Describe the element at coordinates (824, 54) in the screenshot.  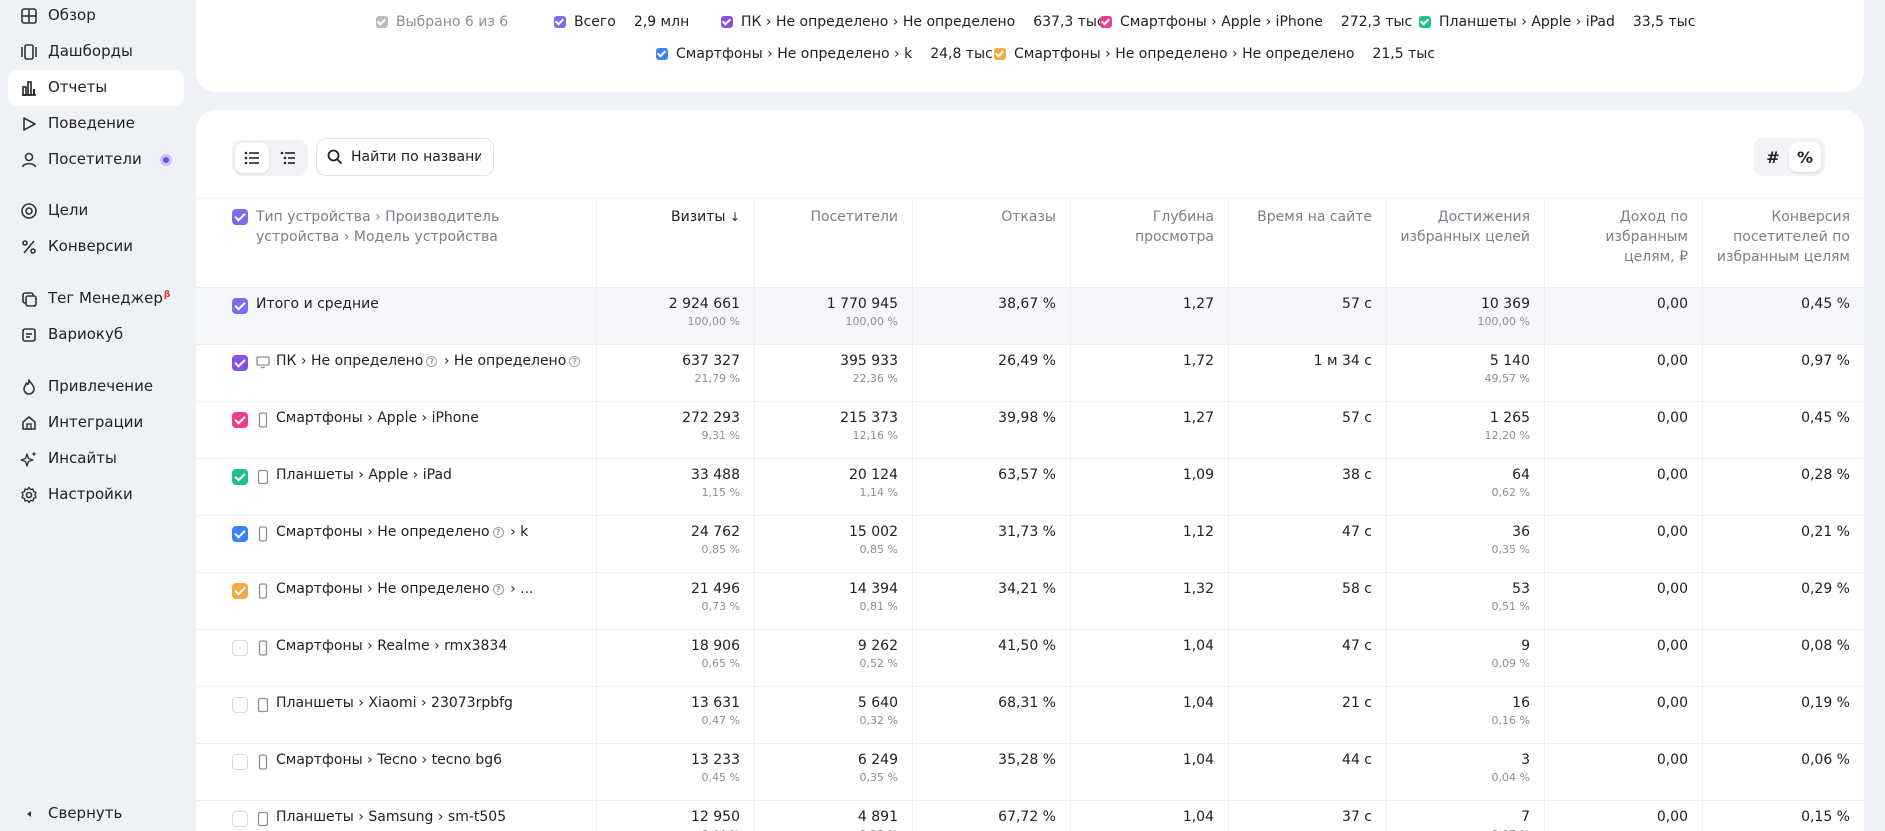
I see `legend-item: Смартфоны › Не определено › k 24,8 тыс` at that location.